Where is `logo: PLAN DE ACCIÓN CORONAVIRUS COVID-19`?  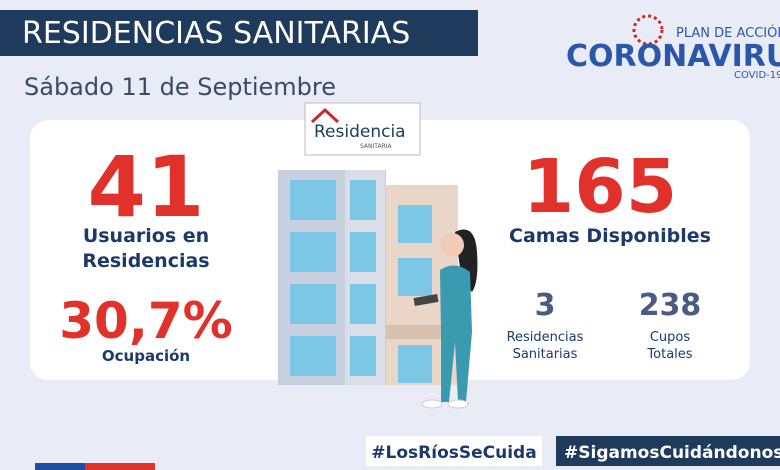 logo: PLAN DE ACCIÓN CORONAVIRUS COVID-19 is located at coordinates (673, 47).